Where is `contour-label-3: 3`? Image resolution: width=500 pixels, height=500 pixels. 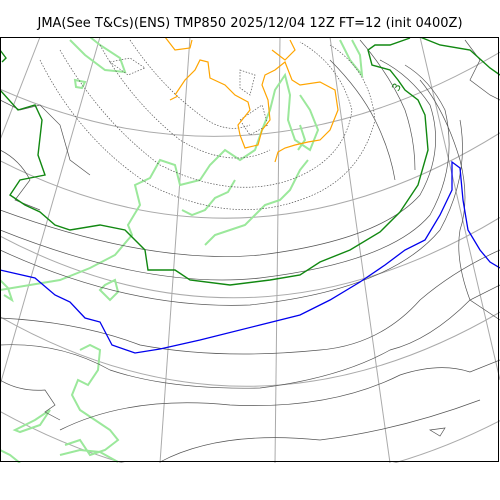
contour-label-3: 3 is located at coordinates (396, 87).